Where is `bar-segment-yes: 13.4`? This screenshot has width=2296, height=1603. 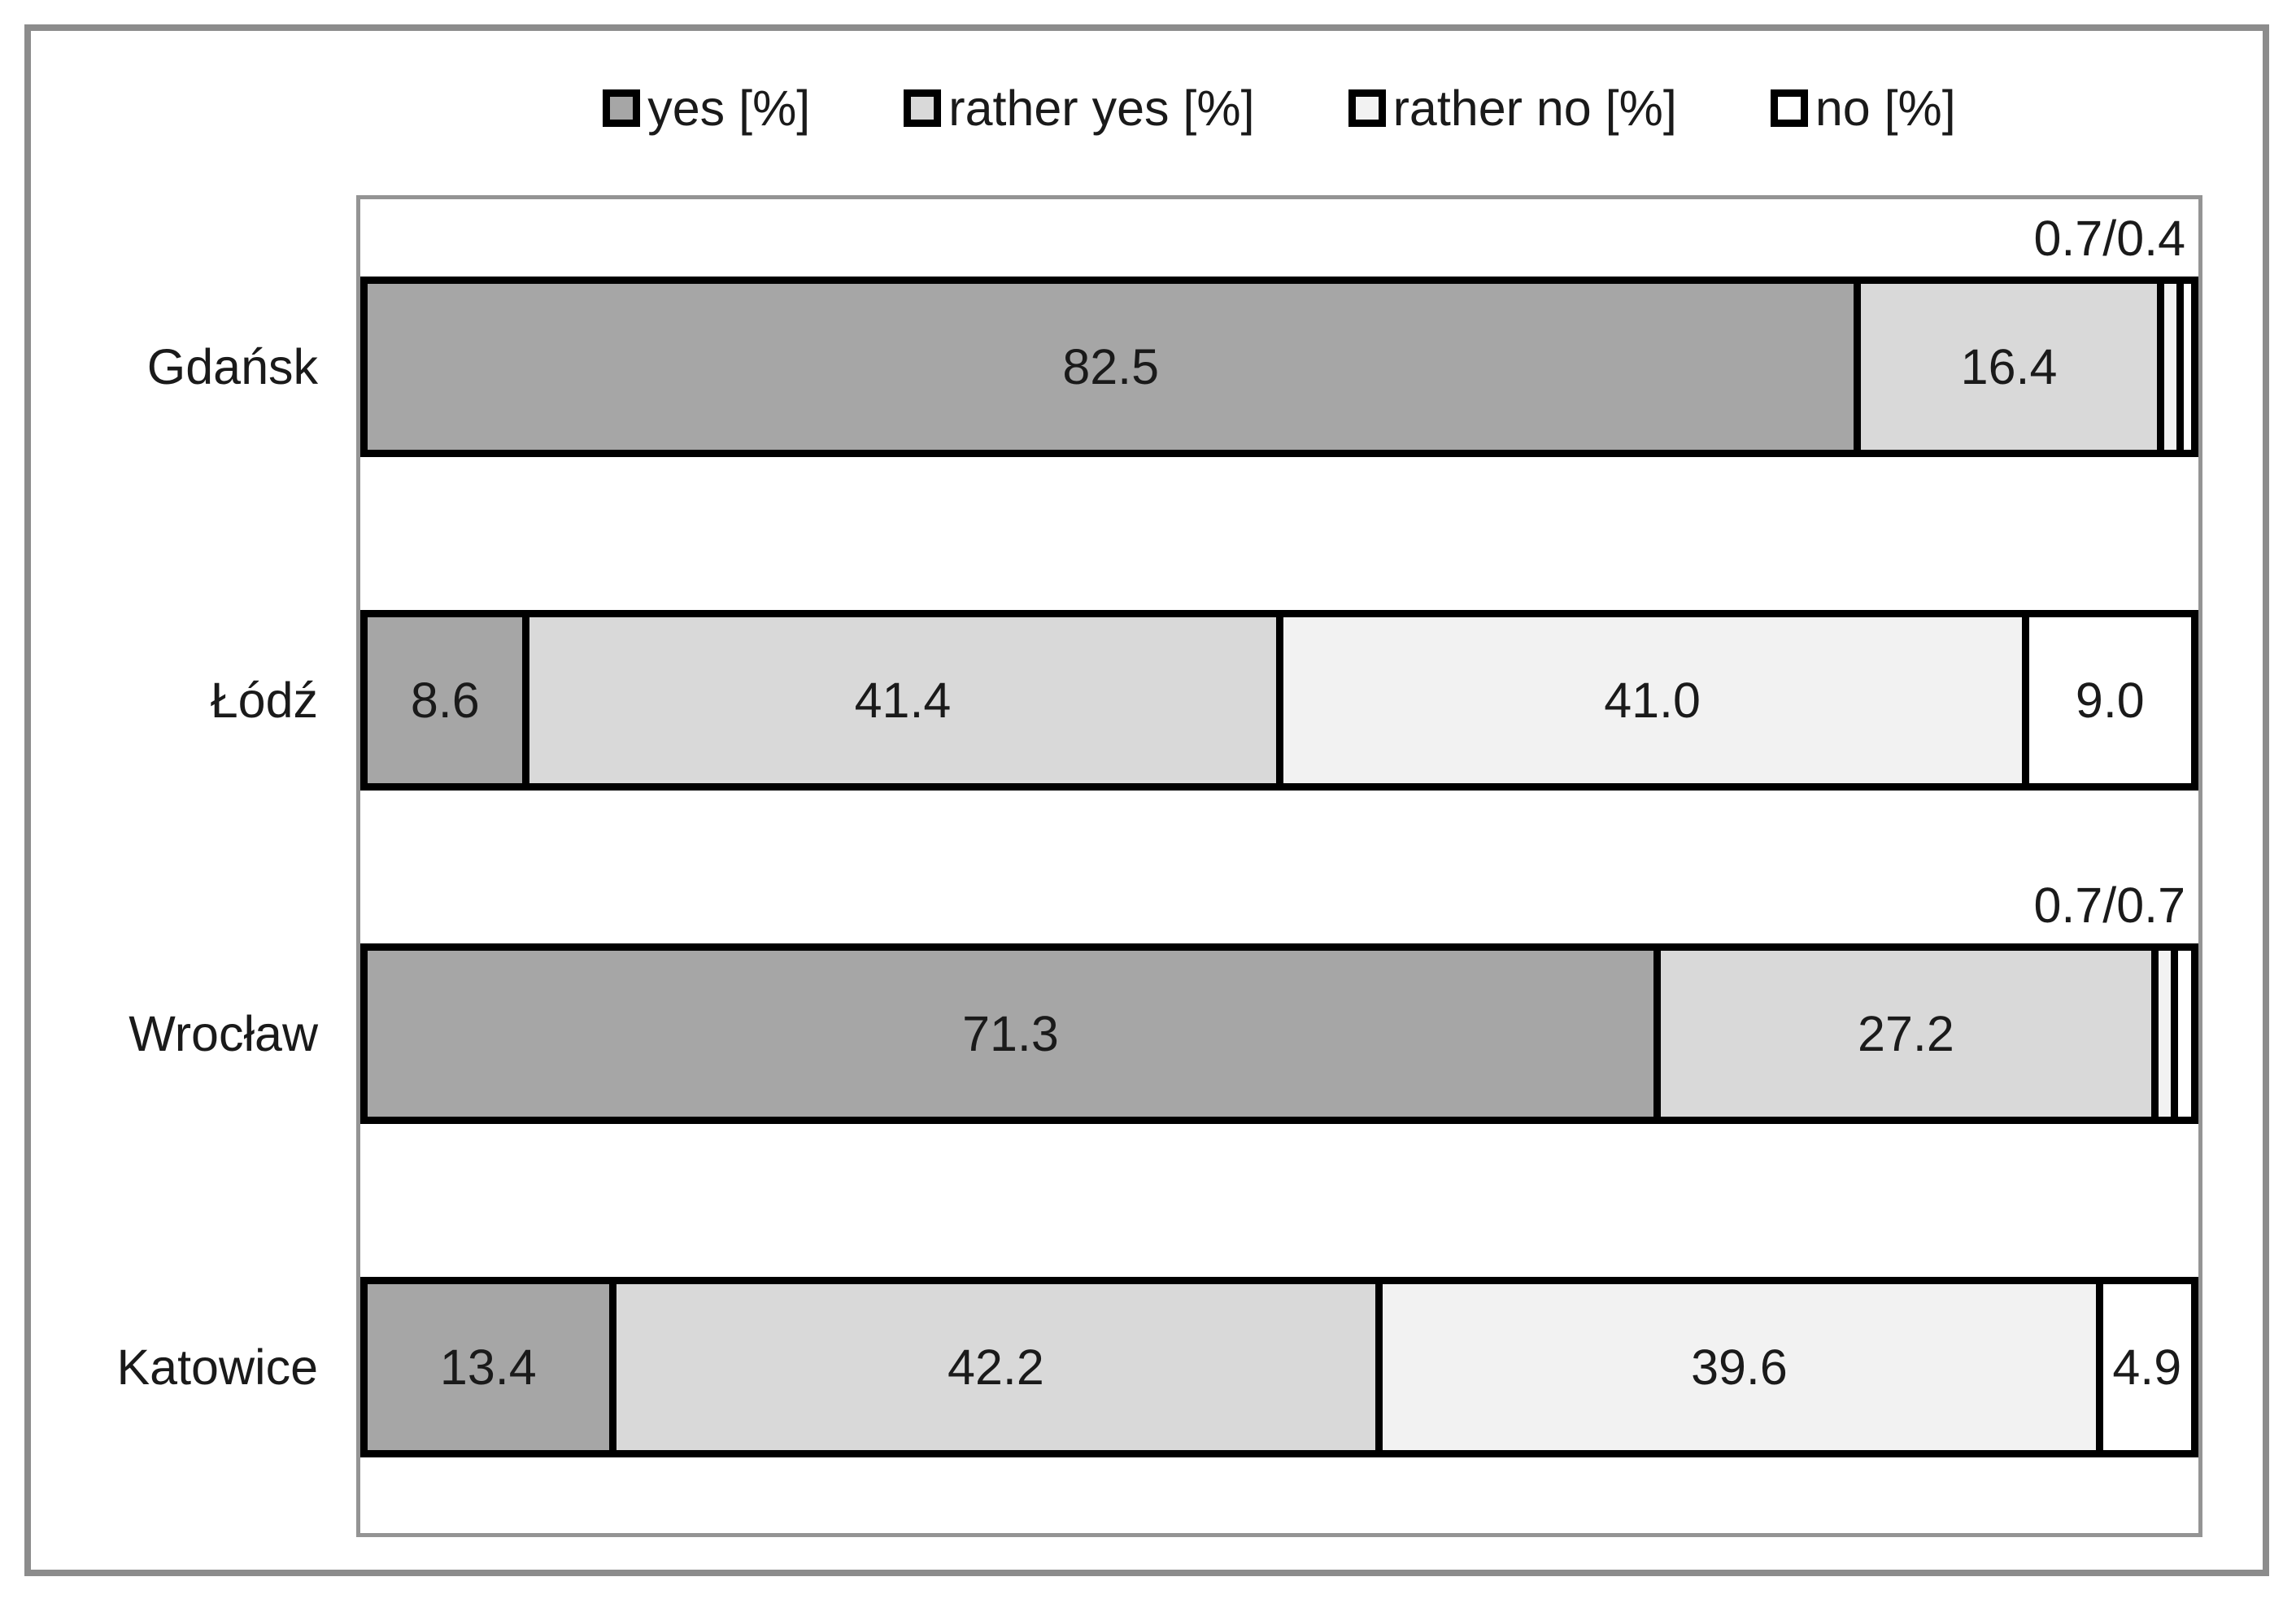
bar-segment-yes: 13.4 is located at coordinates (492, 1367).